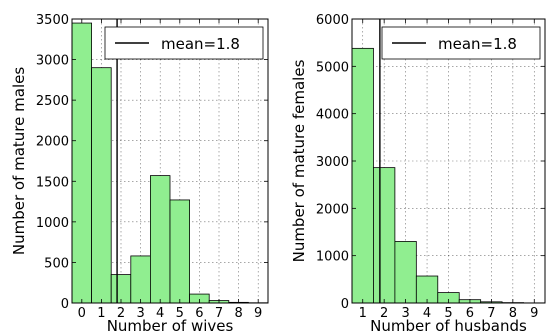 This screenshot has width=550, height=336. What do you see at coordinates (82, 313) in the screenshot?
I see `x-tick-label: 0` at bounding box center [82, 313].